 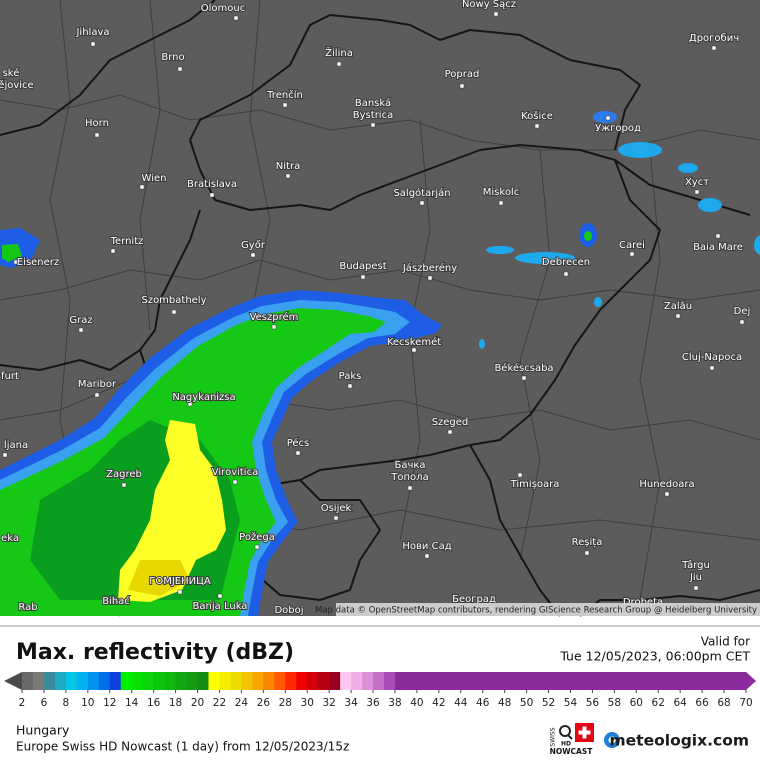 I want to click on colorbar-tick-label: 42, so click(x=438, y=703).